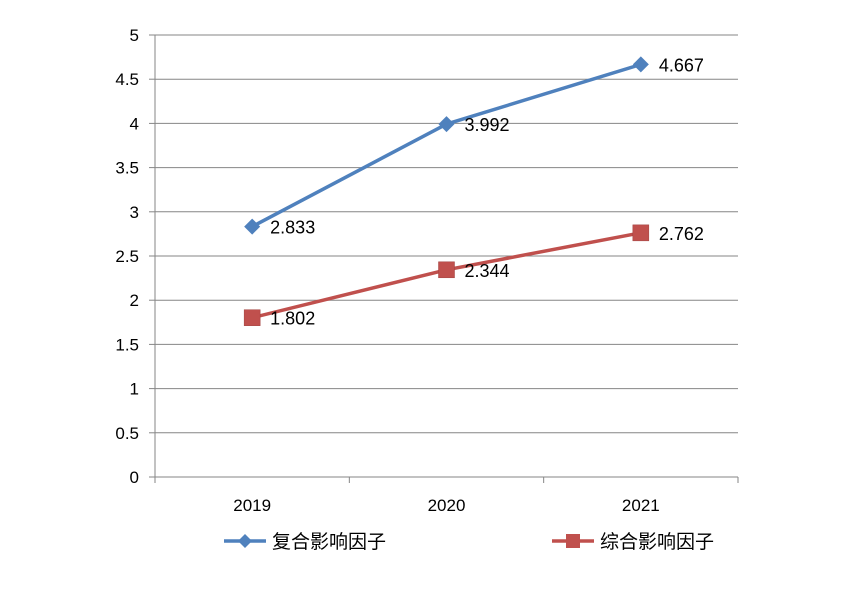  Describe the element at coordinates (252, 505) in the screenshot. I see `x-tick-label: 2019` at that location.